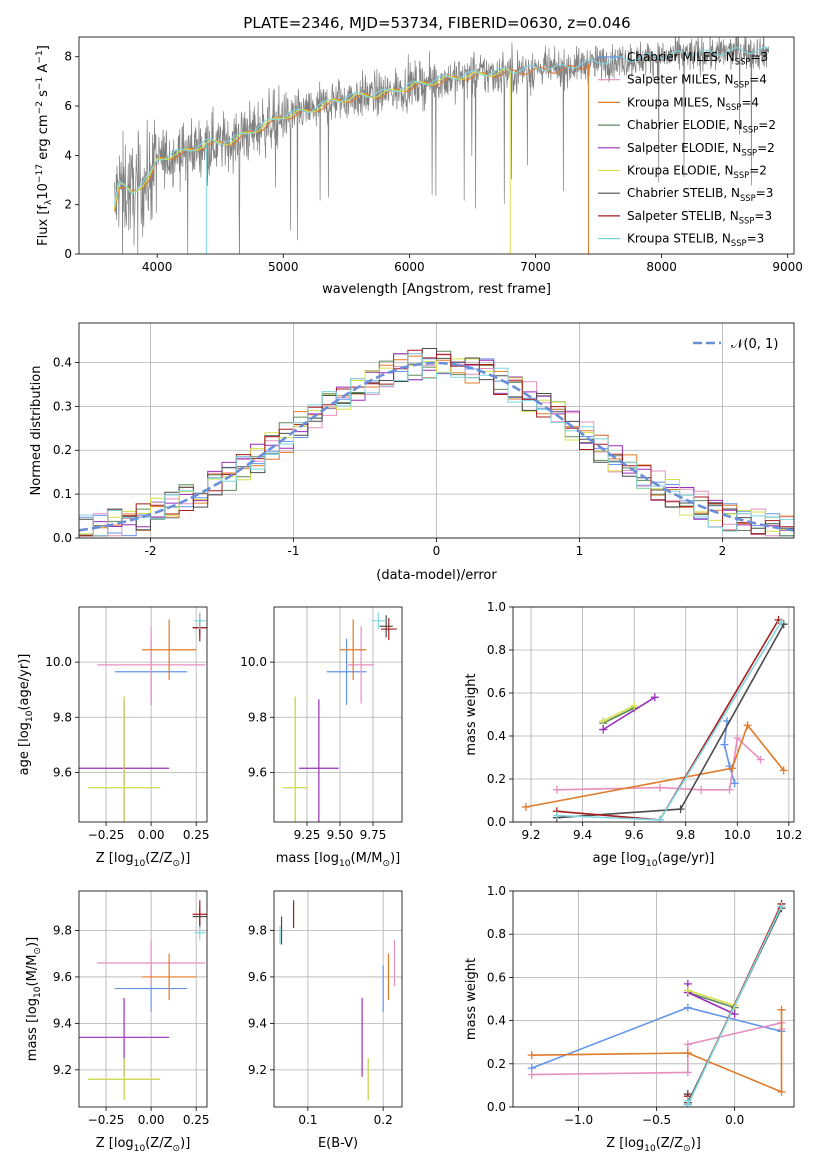 The height and width of the screenshot is (1170, 819). Describe the element at coordinates (68, 106) in the screenshot. I see `y-tick-label: 6` at that location.